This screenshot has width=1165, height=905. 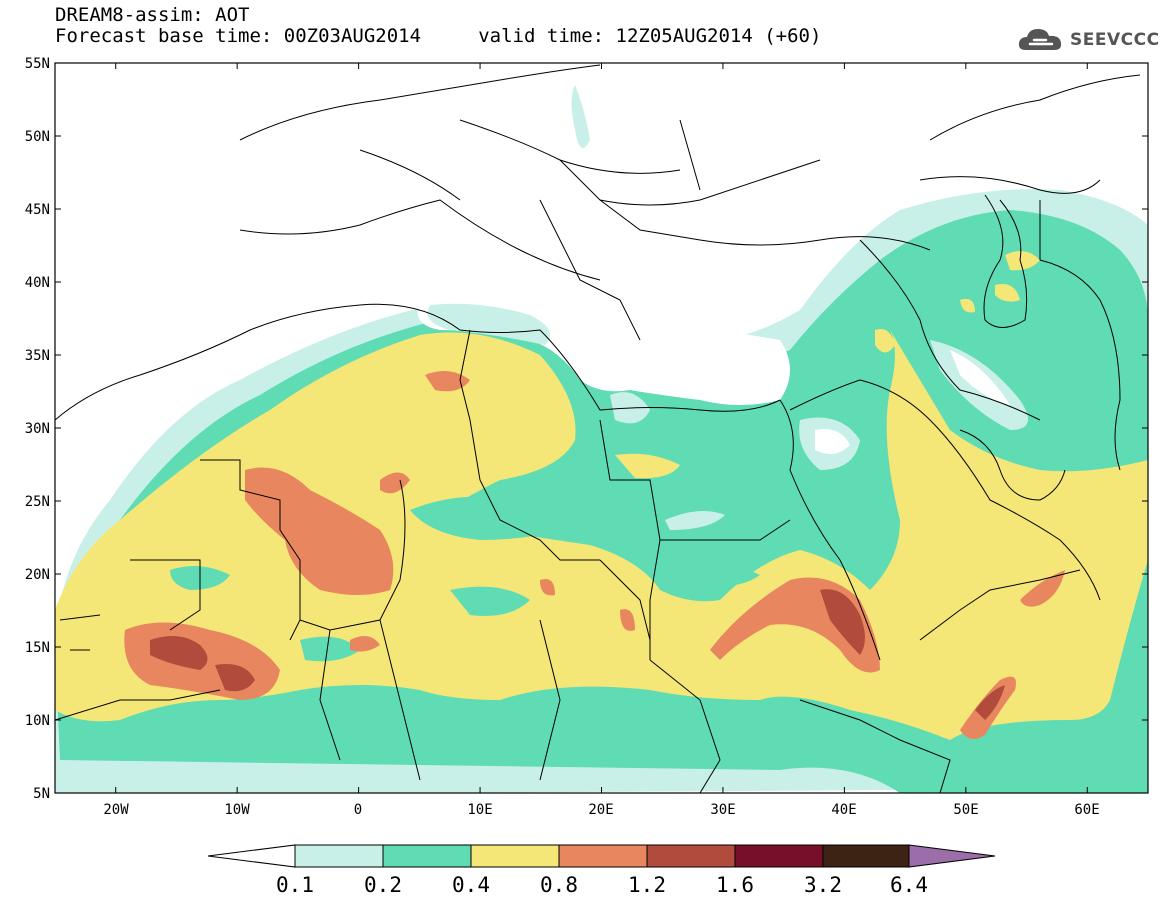 What do you see at coordinates (41, 794) in the screenshot?
I see `lat-tick-label: 5N` at bounding box center [41, 794].